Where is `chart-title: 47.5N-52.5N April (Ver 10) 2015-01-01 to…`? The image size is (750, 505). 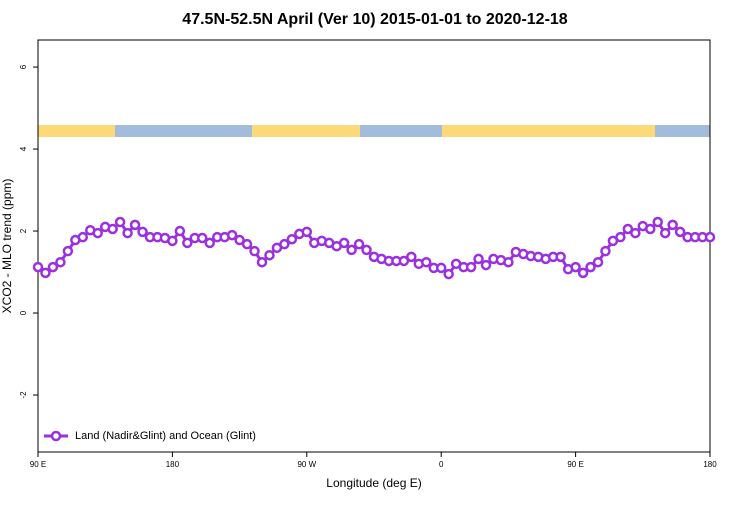 chart-title: 47.5N-52.5N April (Ver 10) 2015-01-01 to… is located at coordinates (375, 19).